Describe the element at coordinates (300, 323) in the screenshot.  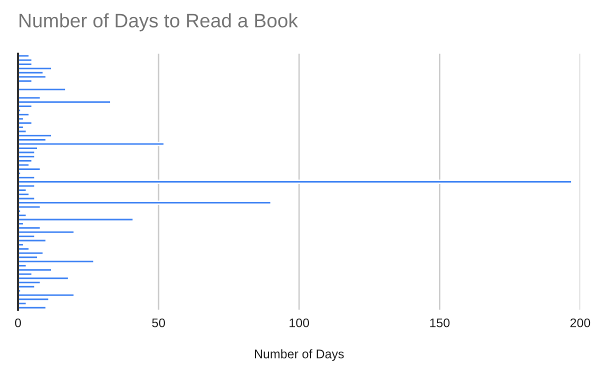
I see `x-tick-label: 100` at that location.